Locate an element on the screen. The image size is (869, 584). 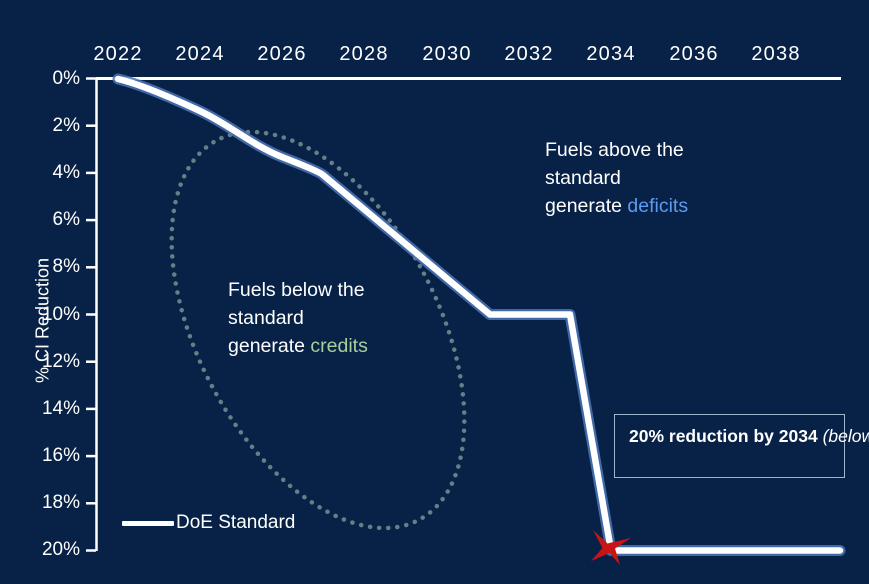
target-marker-icon is located at coordinates (611, 547).